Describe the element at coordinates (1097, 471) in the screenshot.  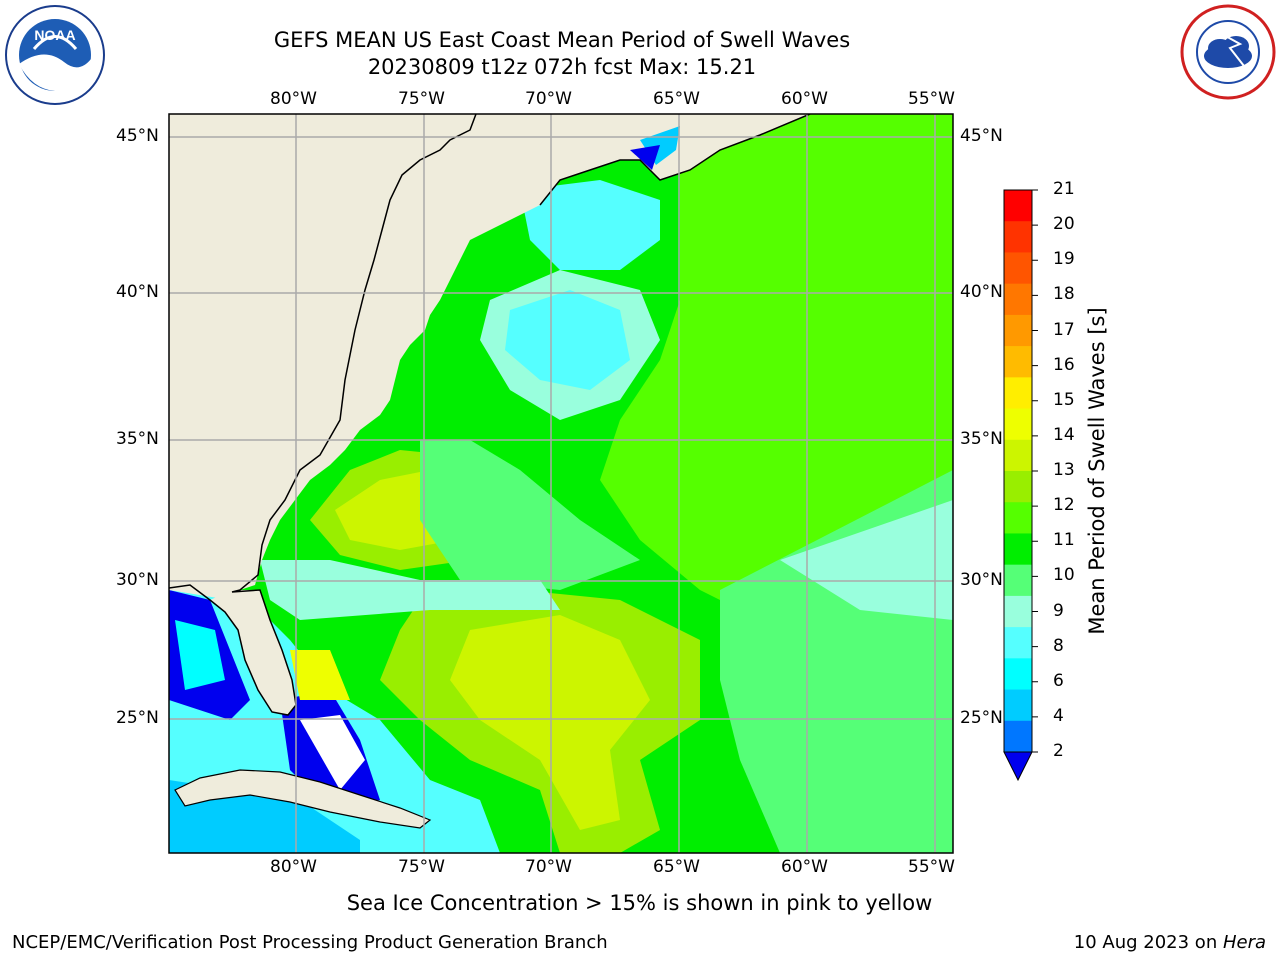
I see `colorbar-label: Mean Period of Swell Waves [s]` at that location.